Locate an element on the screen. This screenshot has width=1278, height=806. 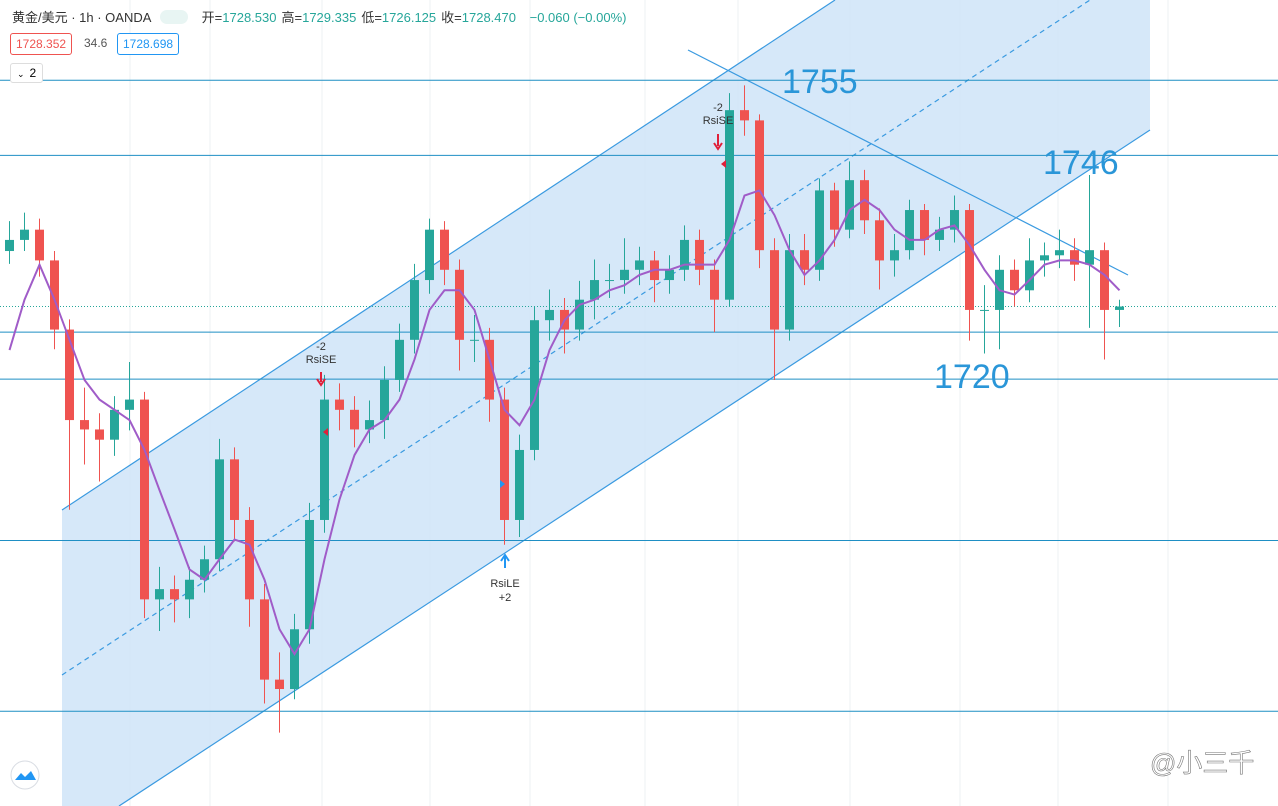
status-icons is located at coordinates (174, 17).